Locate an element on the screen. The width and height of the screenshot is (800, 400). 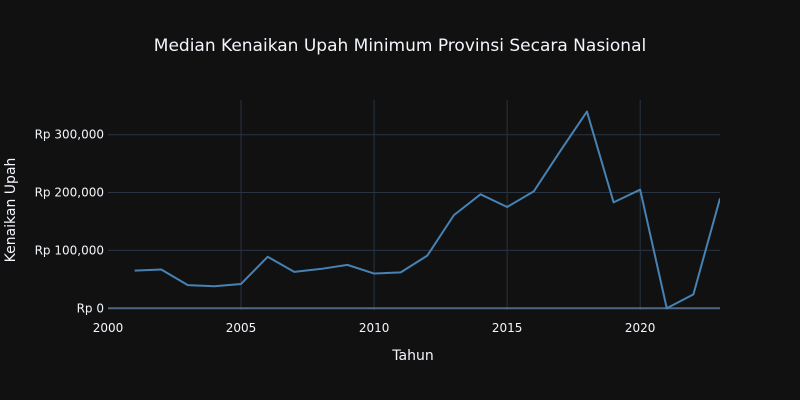
x-tick-label: 2005 is located at coordinates (241, 328).